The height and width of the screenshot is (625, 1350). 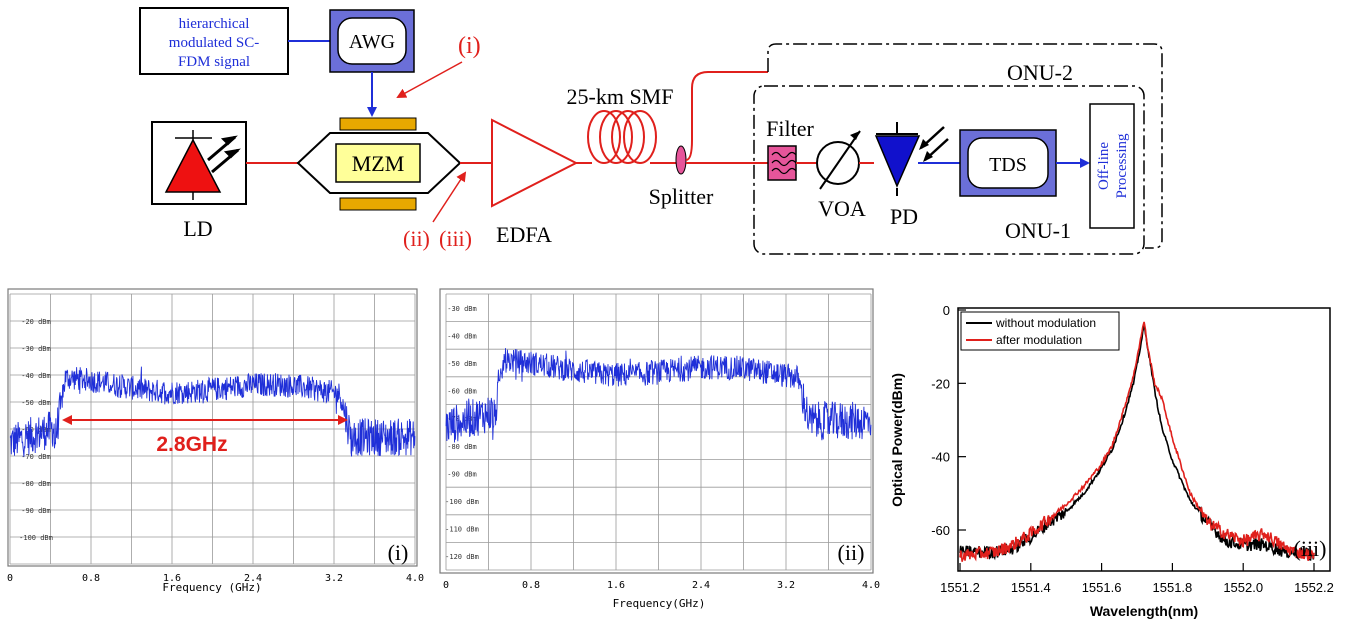 What do you see at coordinates (215, 578) in the screenshot?
I see `panel-i-x-ticks: 0 0.8 1.6 2.4 3.2 4.0` at bounding box center [215, 578].